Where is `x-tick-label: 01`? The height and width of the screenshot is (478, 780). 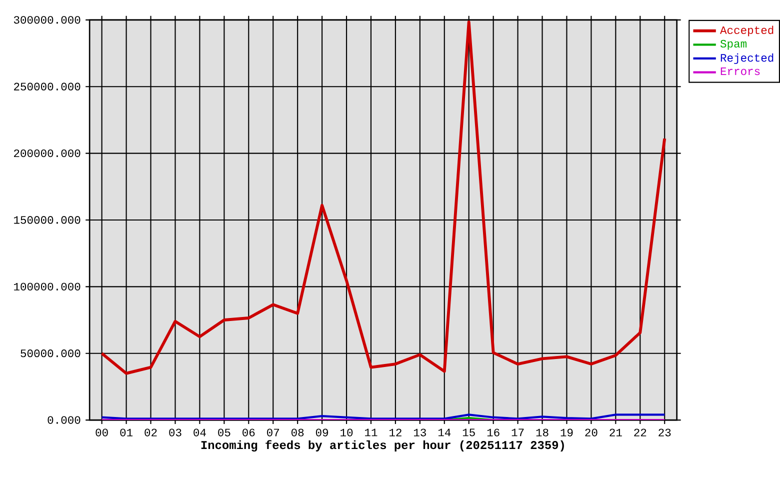 x-tick-label: 01 is located at coordinates (126, 432).